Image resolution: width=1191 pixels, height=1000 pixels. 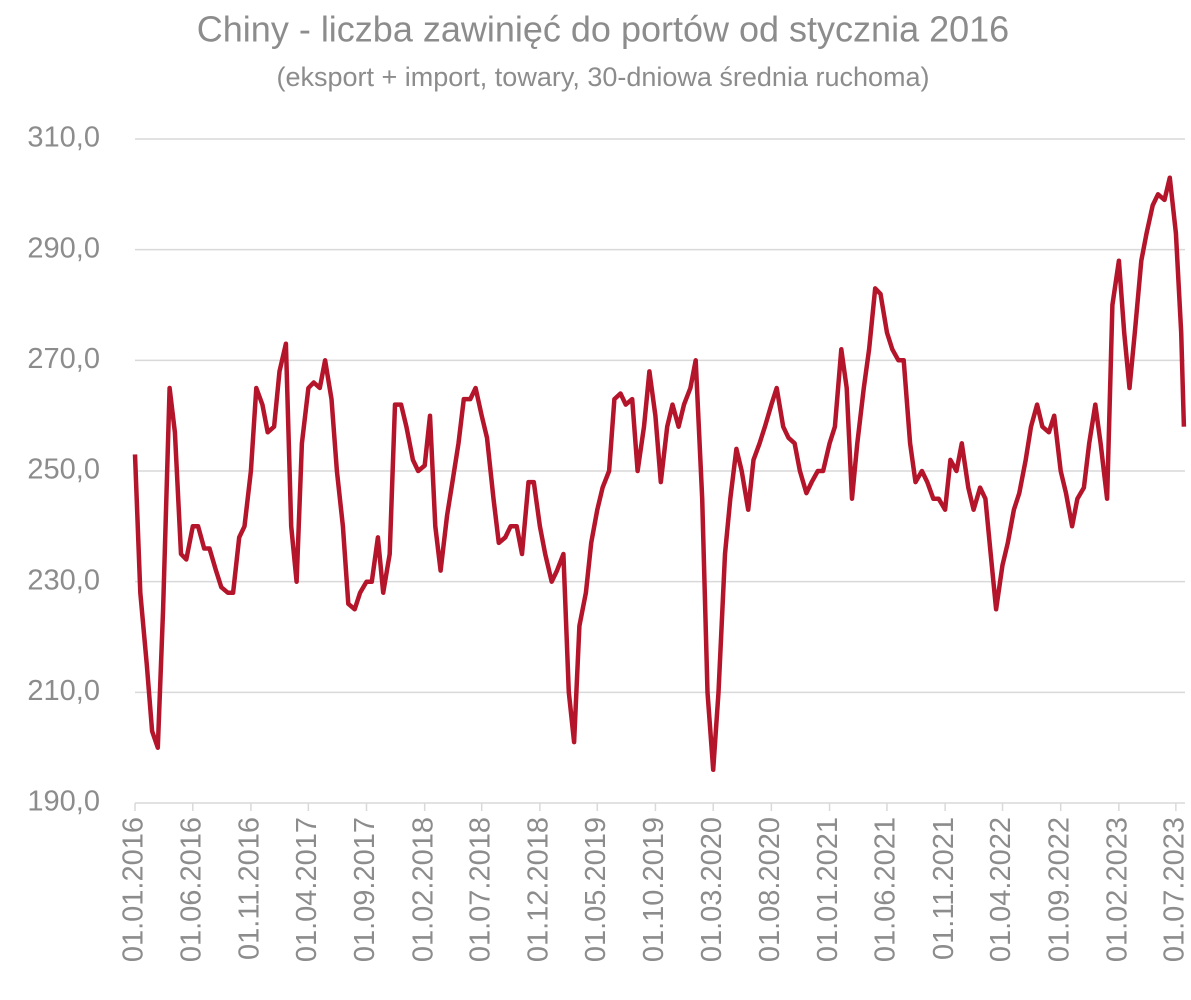 What do you see at coordinates (886, 889) in the screenshot?
I see `x-tick-label: 01.06.2021` at bounding box center [886, 889].